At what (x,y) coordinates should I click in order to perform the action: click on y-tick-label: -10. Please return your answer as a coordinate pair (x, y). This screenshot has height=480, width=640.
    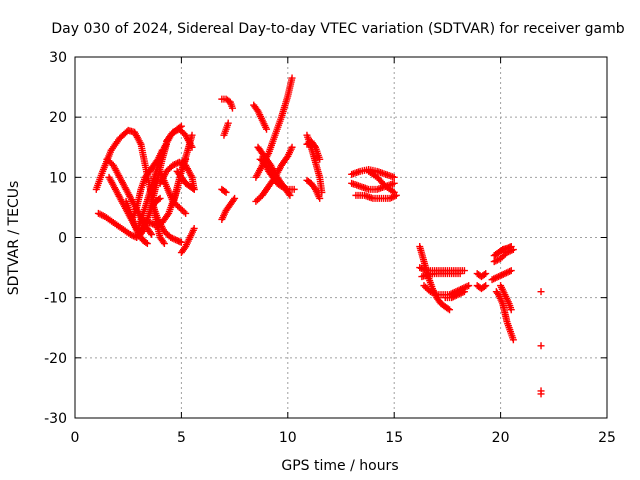
    Looking at the image, I should click on (55, 299).